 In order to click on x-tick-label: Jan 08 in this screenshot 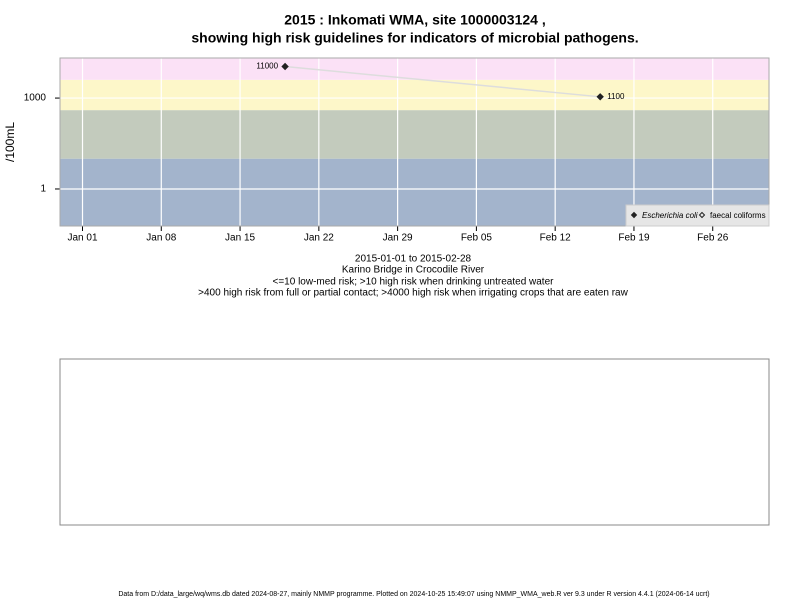, I will do `click(161, 238)`.